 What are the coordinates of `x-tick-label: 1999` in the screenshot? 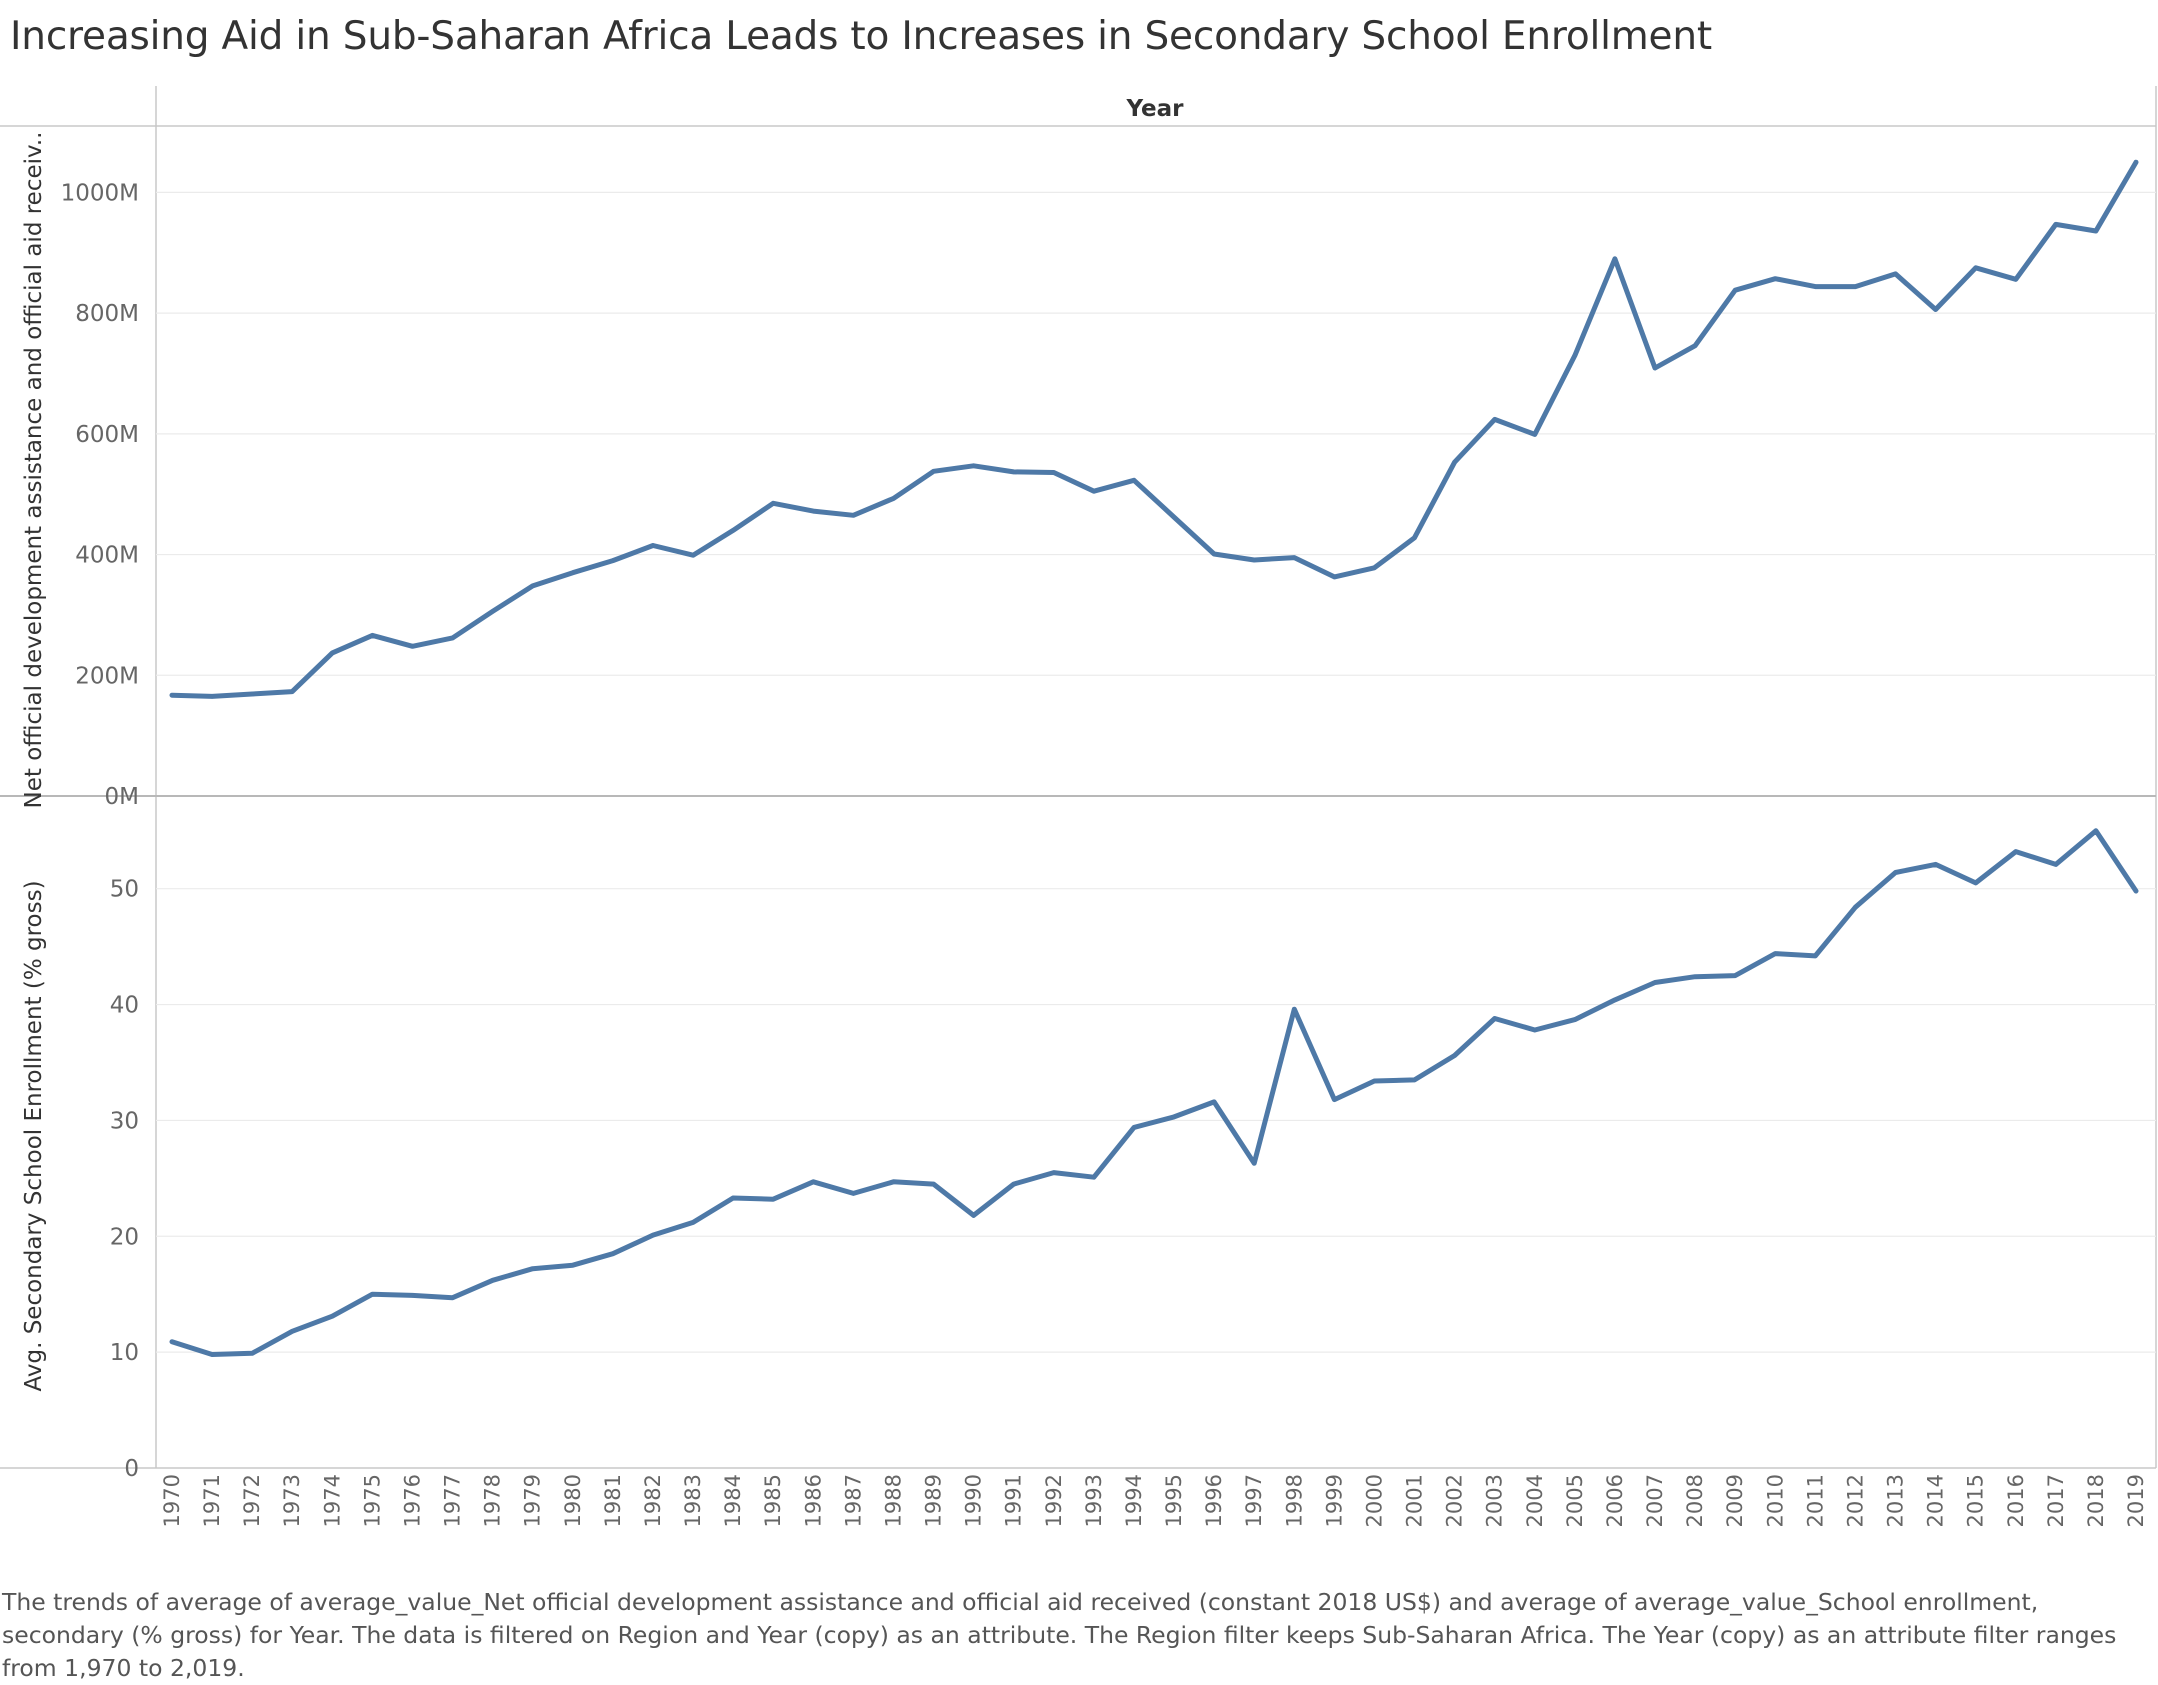 It's located at (1334, 1500).